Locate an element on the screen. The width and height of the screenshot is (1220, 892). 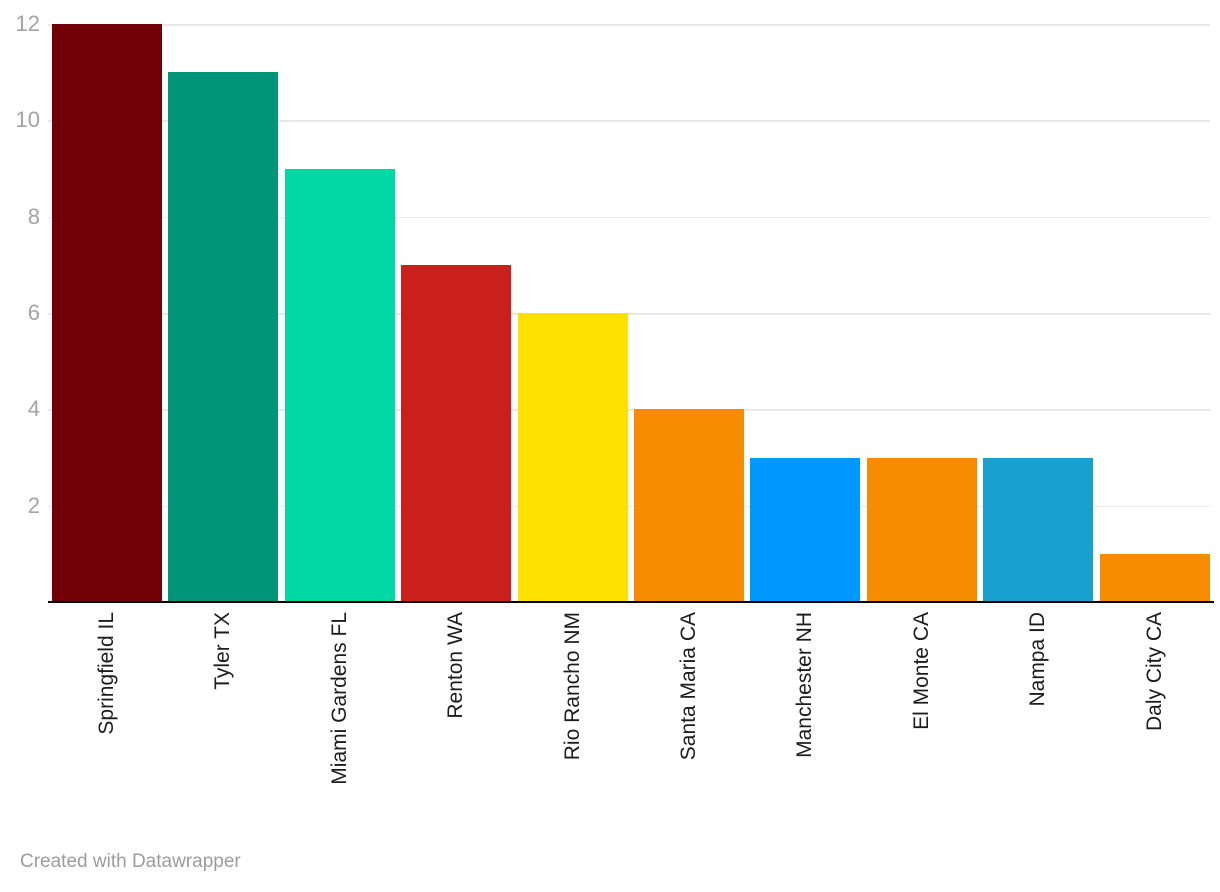
x-label-slot-springfield-il: Springfield IL is located at coordinates (107, 737).